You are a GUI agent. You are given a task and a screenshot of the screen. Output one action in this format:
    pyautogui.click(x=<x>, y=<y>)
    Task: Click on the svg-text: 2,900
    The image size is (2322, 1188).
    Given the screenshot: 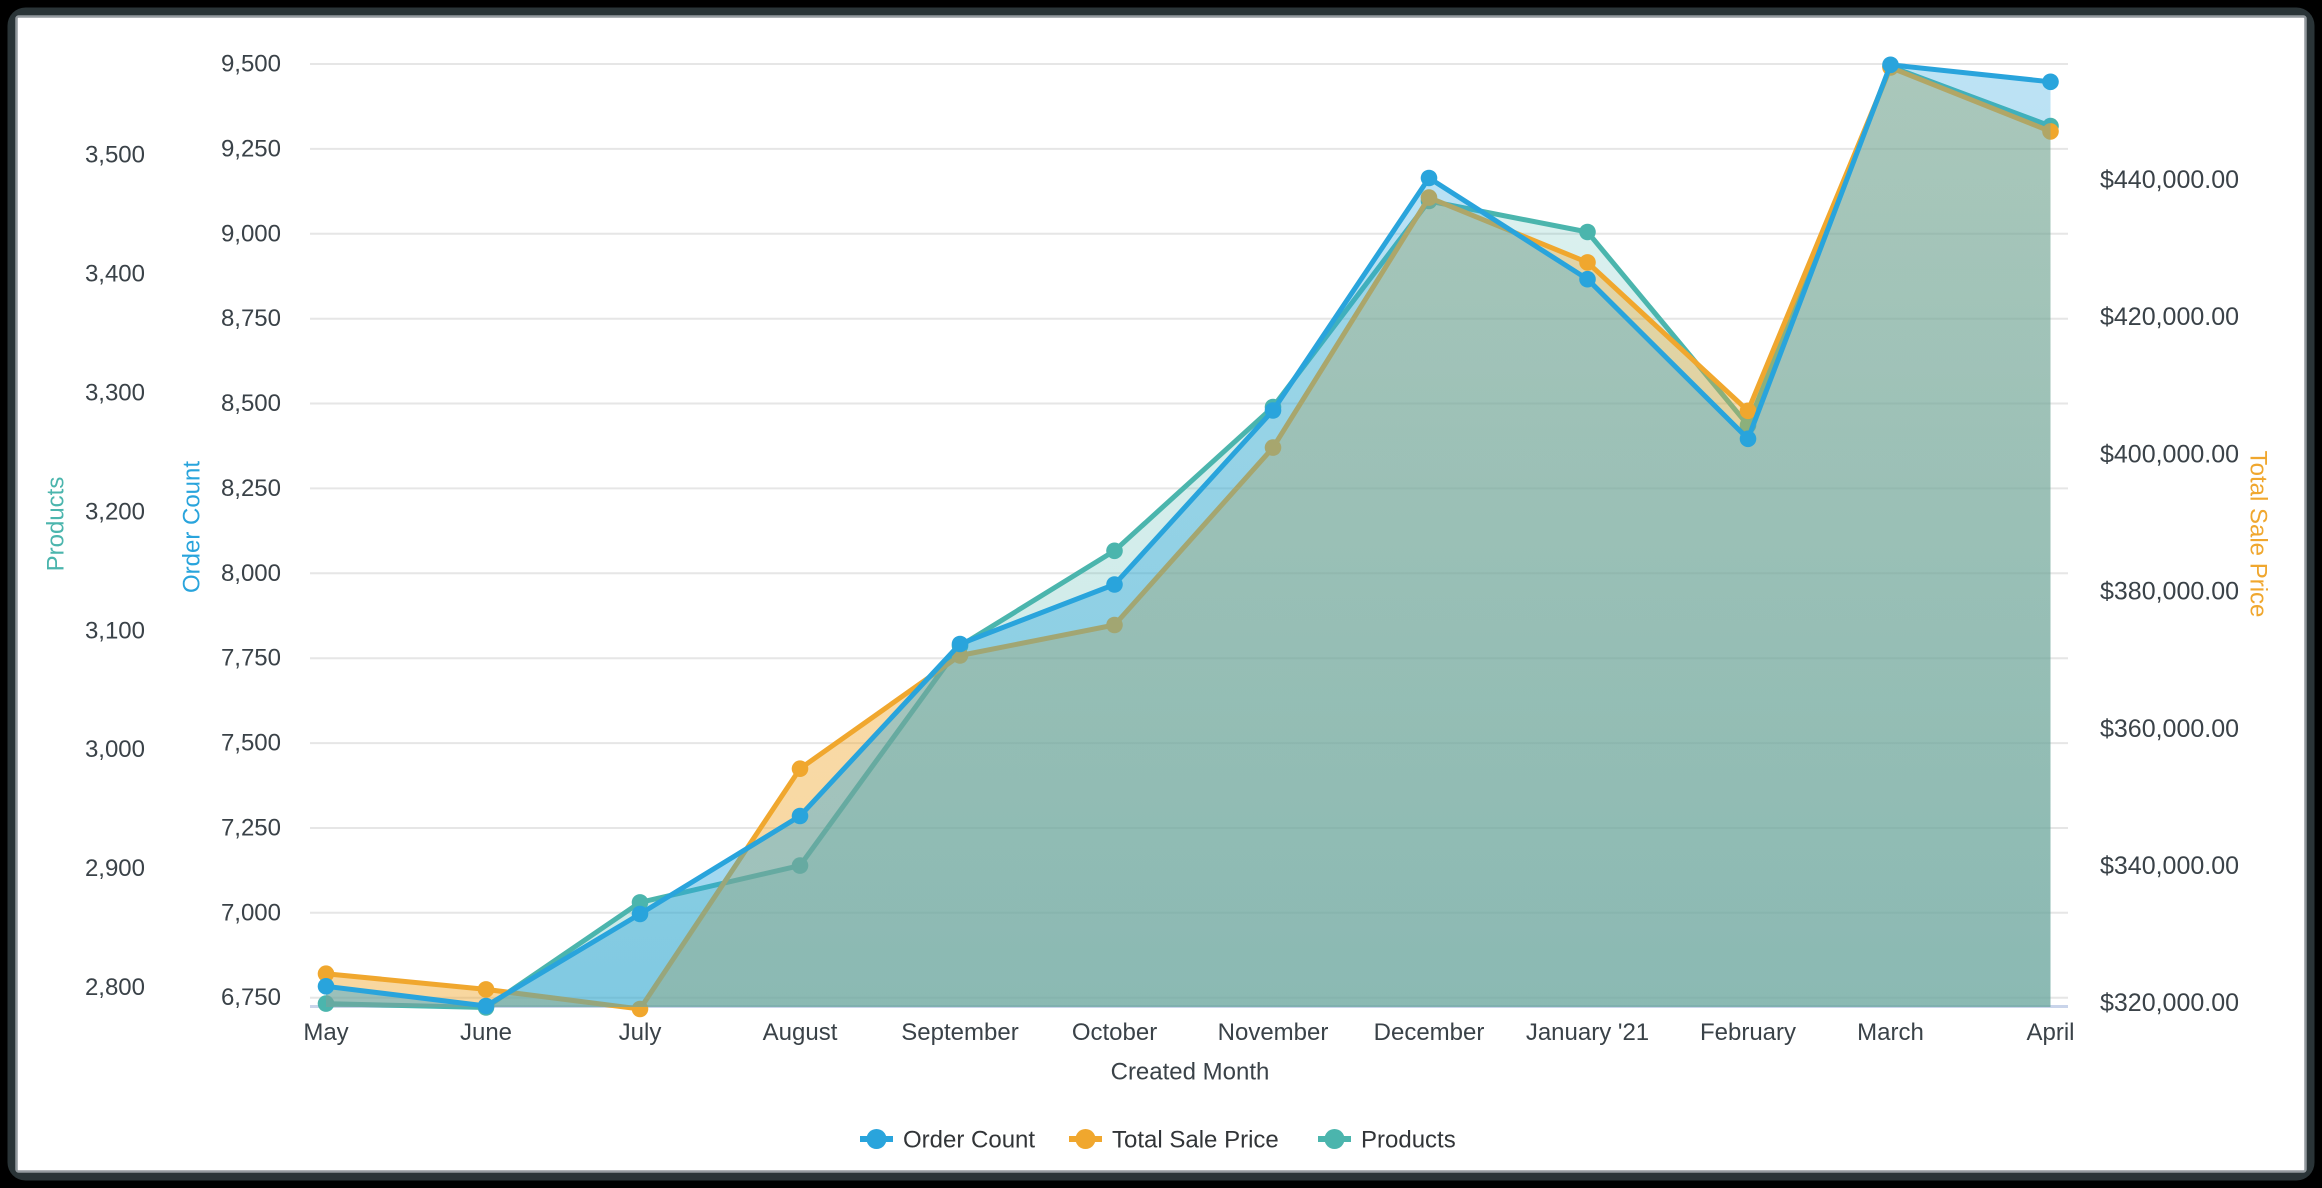 What is the action you would take?
    pyautogui.click(x=115, y=868)
    